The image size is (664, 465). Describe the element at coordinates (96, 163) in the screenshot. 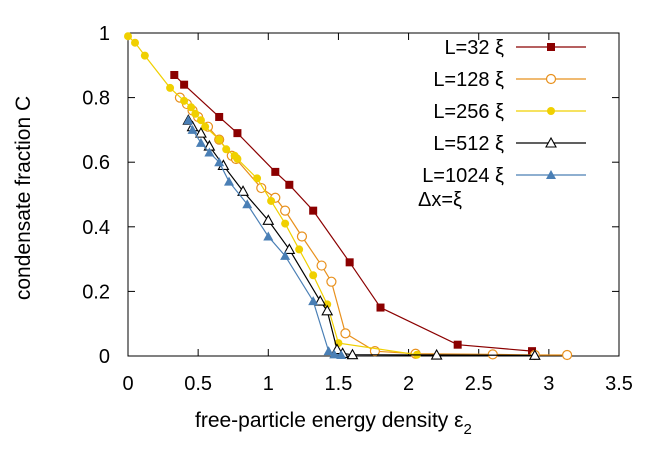

I see `y-tick-label: 0.6` at that location.